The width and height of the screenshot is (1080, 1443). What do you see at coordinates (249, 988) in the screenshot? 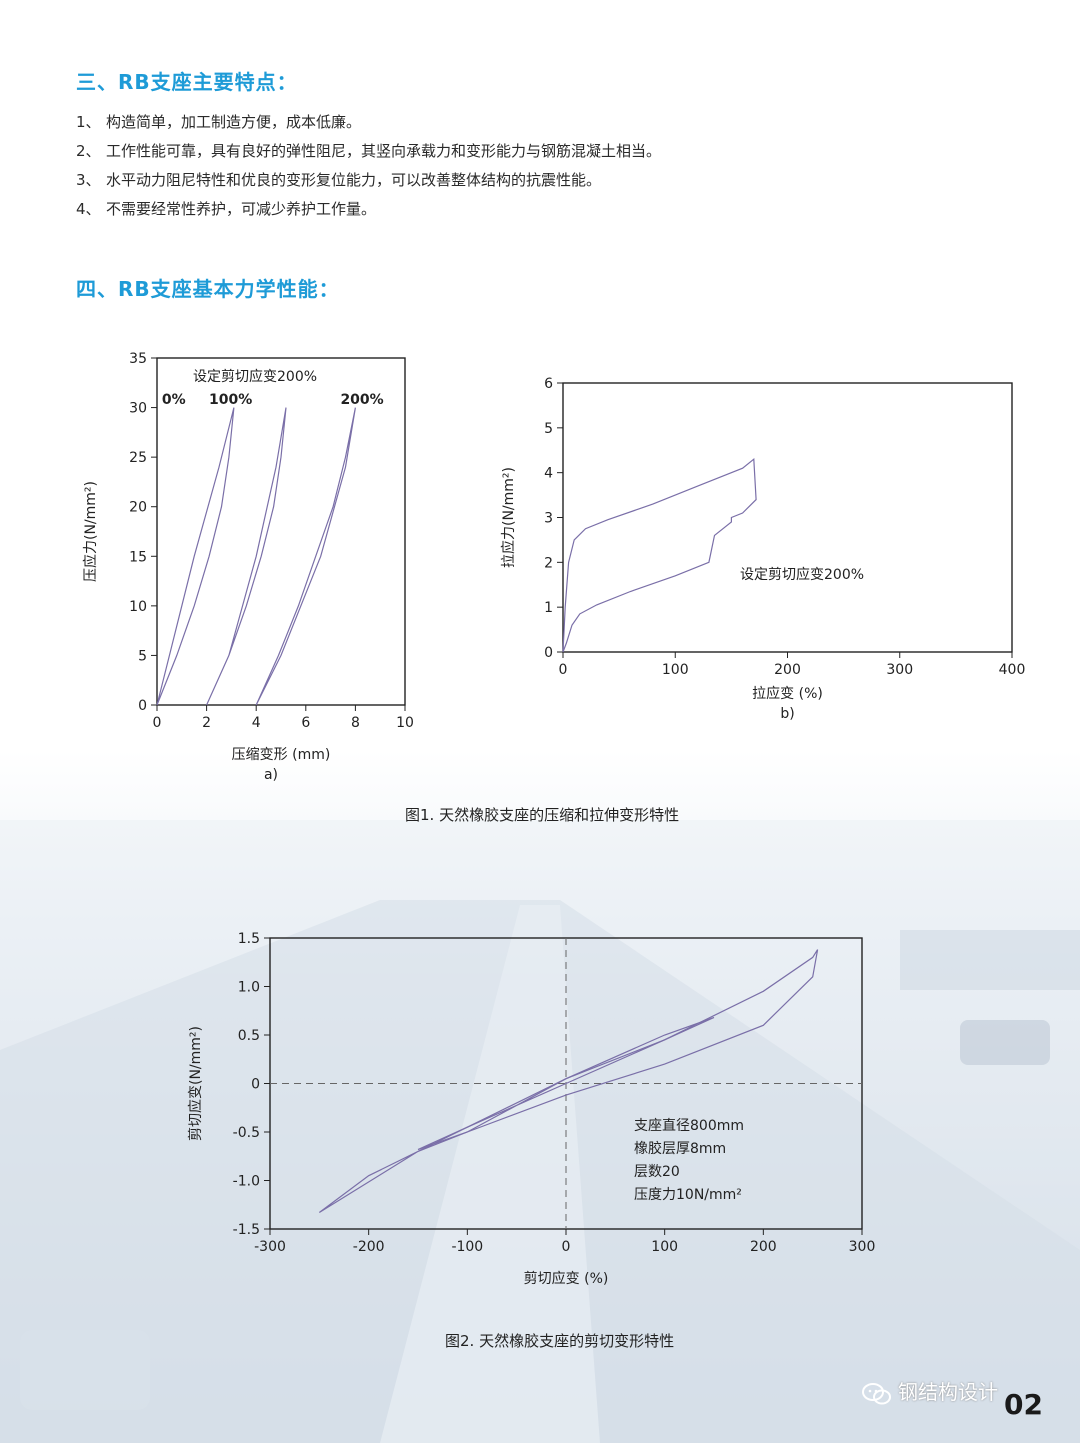
I see `y-tick-label: 1.0` at bounding box center [249, 988].